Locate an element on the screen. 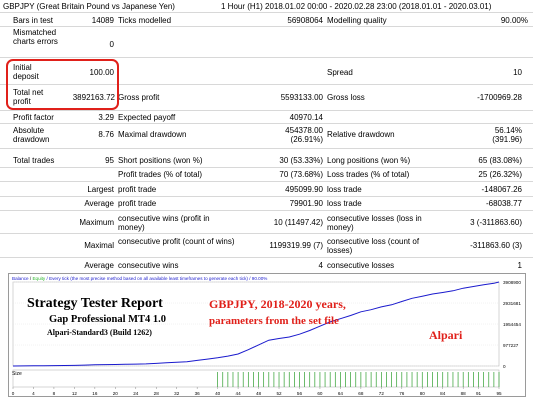 Image resolution: width=533 pixels, height=400 pixels. maxdd-label: Maximal drawdown is located at coordinates (152, 134).